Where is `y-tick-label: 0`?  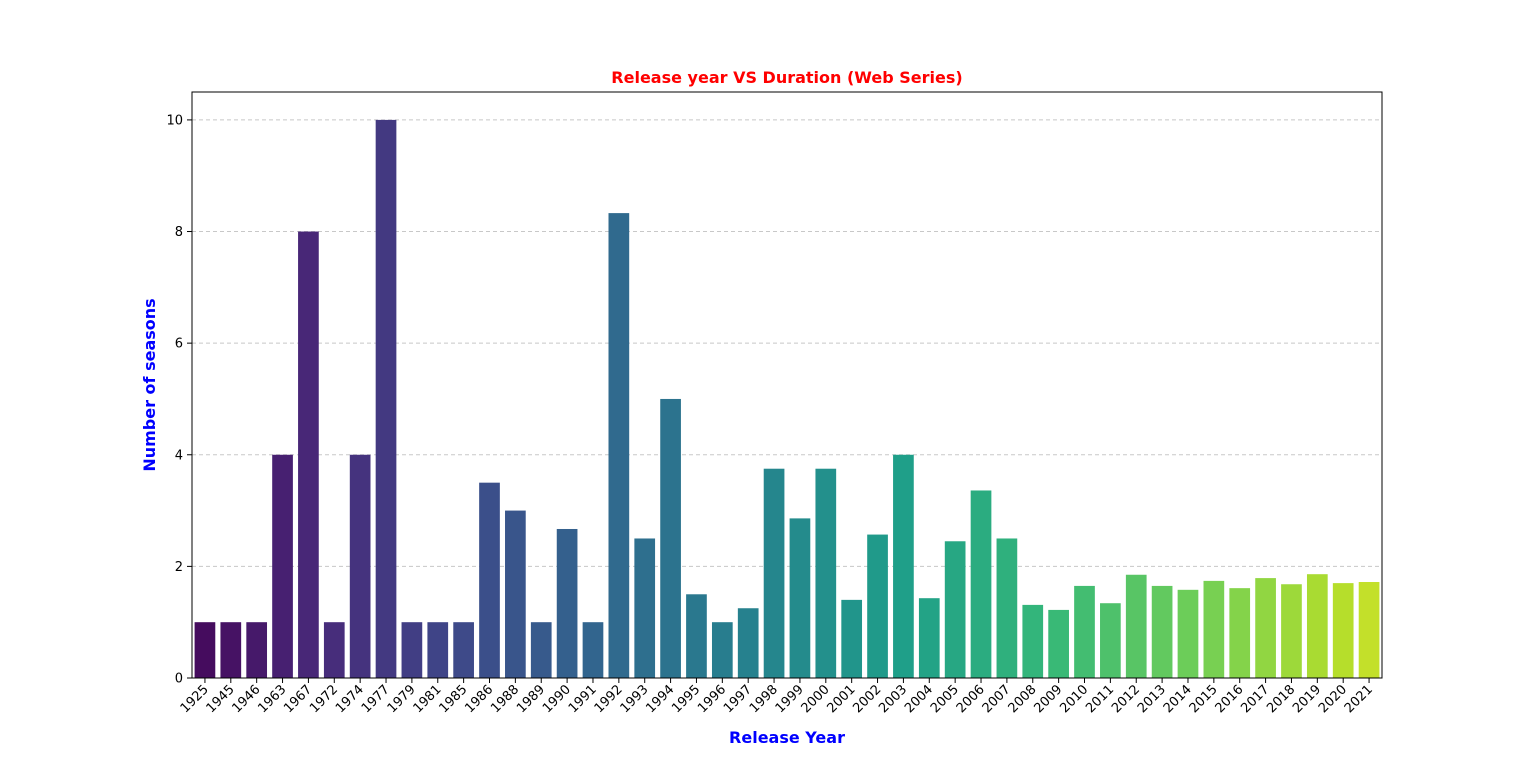
y-tick-label: 0 is located at coordinates (179, 679).